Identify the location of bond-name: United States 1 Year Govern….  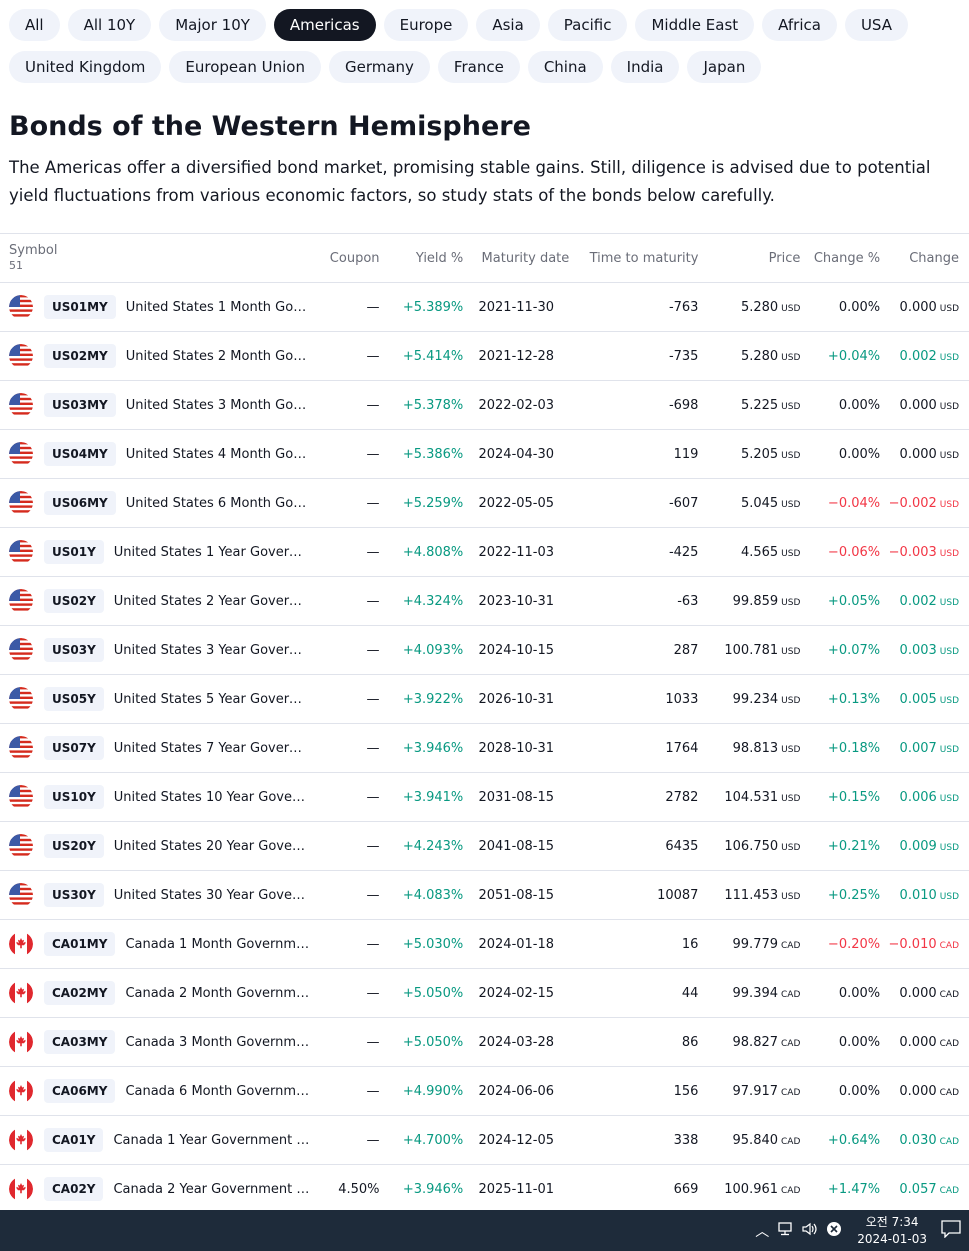
(211, 552).